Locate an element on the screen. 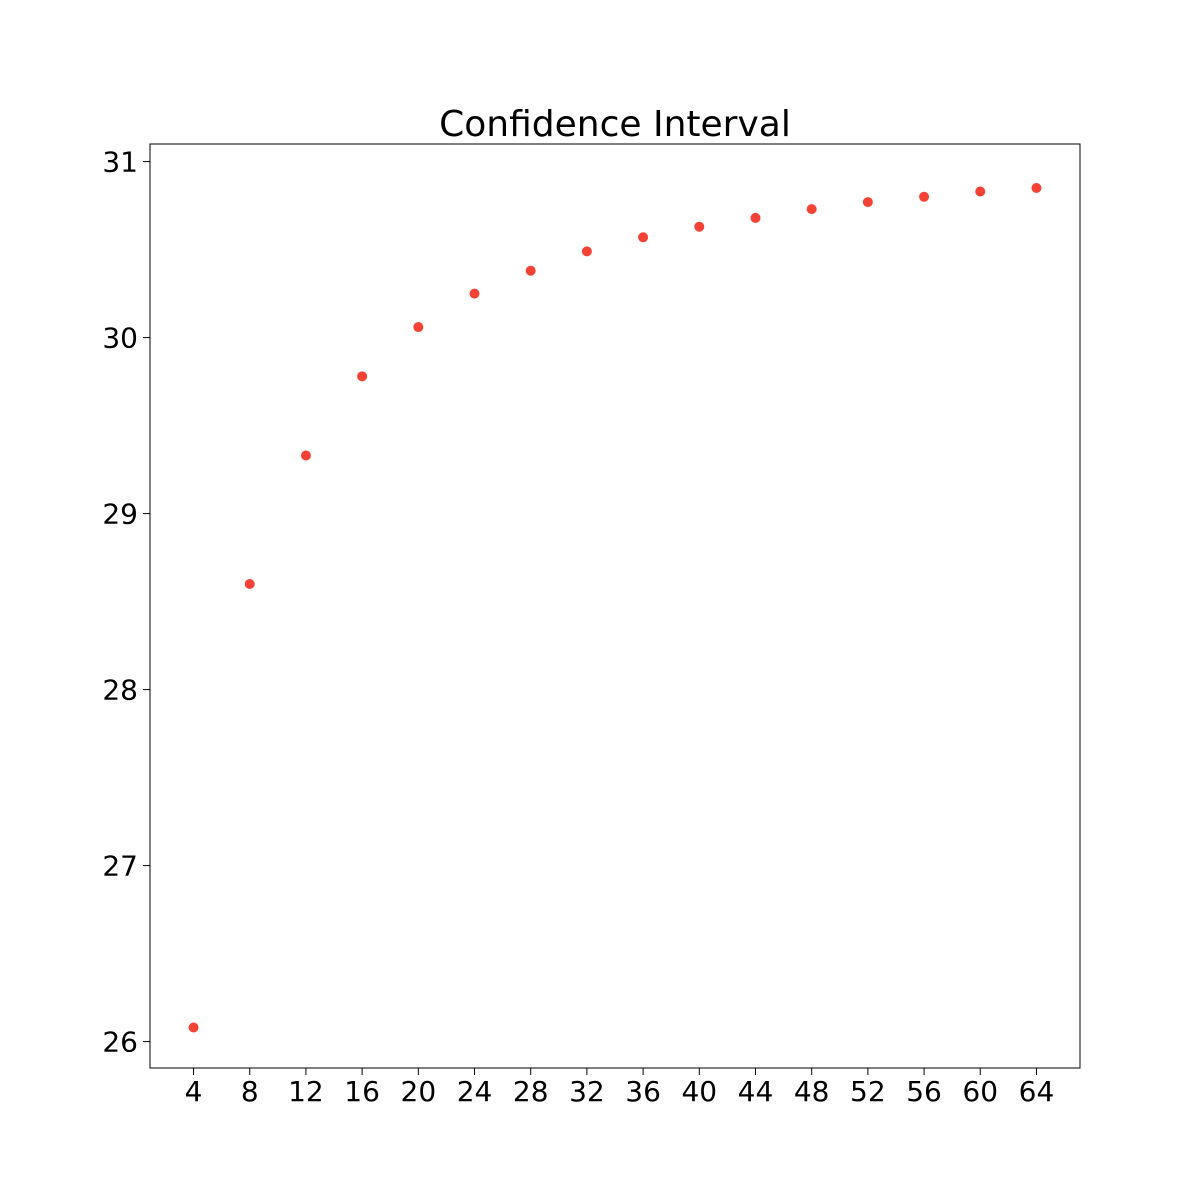 The image size is (1200, 1200). y-tick-label: 26 is located at coordinates (120, 1042).